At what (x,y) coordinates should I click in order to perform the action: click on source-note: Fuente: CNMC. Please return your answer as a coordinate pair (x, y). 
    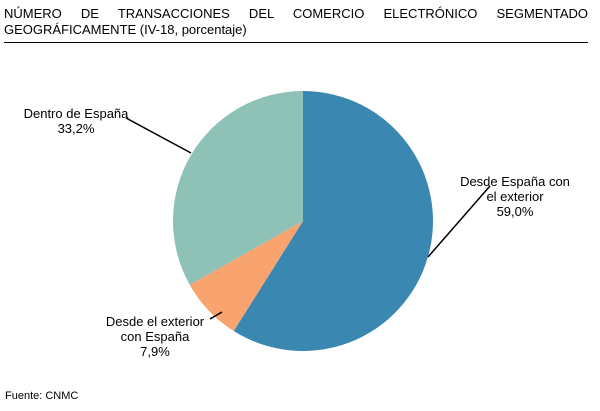
    Looking at the image, I should click on (42, 396).